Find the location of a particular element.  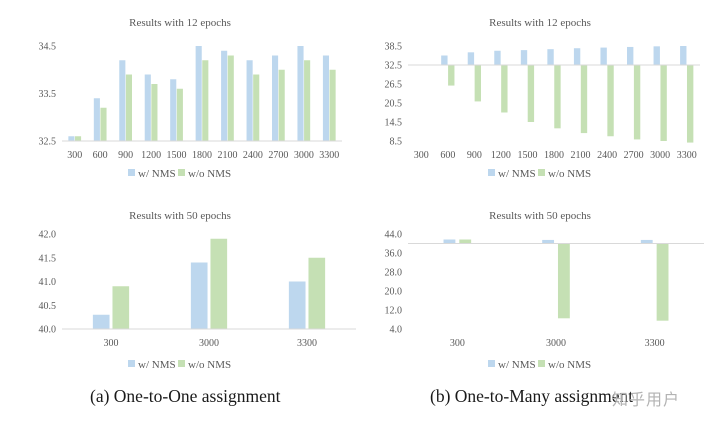

y-tick-label: 41.0 is located at coordinates (48, 282).